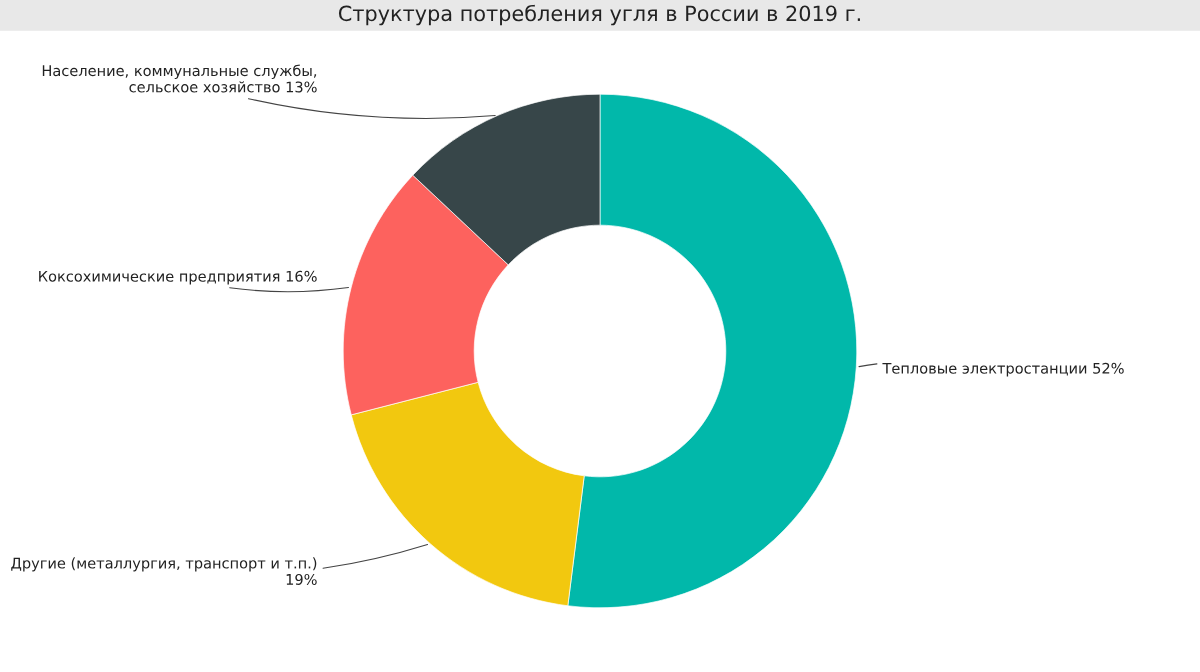 This screenshot has height=672, width=1200. Describe the element at coordinates (164, 564) in the screenshot. I see `slice-label: Другие (металлургия, транспорт и т.п.)` at that location.